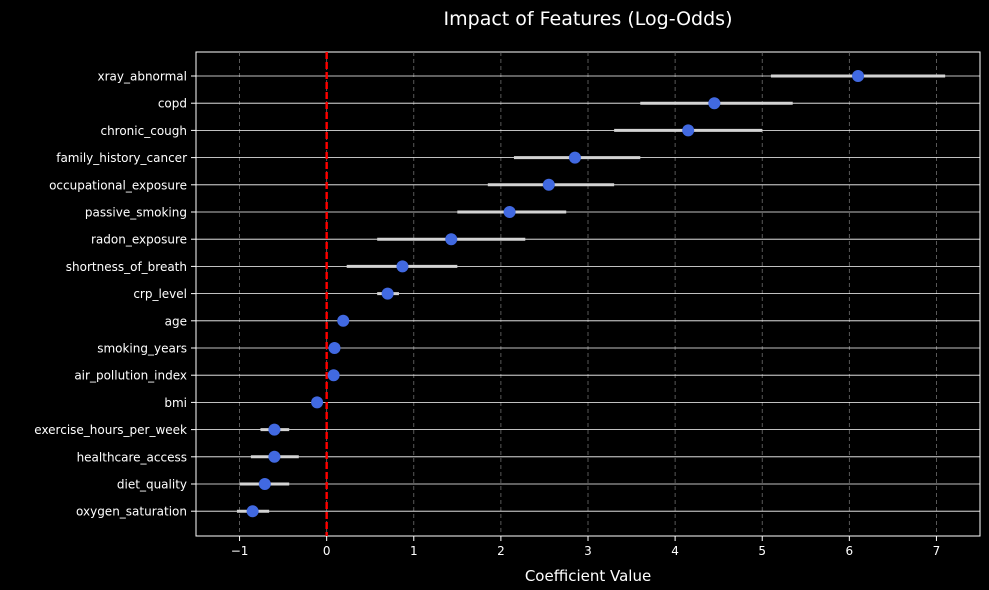 Image resolution: width=989 pixels, height=590 pixels. What do you see at coordinates (142, 77) in the screenshot?
I see `y-tick-label: xray_abnormal` at bounding box center [142, 77].